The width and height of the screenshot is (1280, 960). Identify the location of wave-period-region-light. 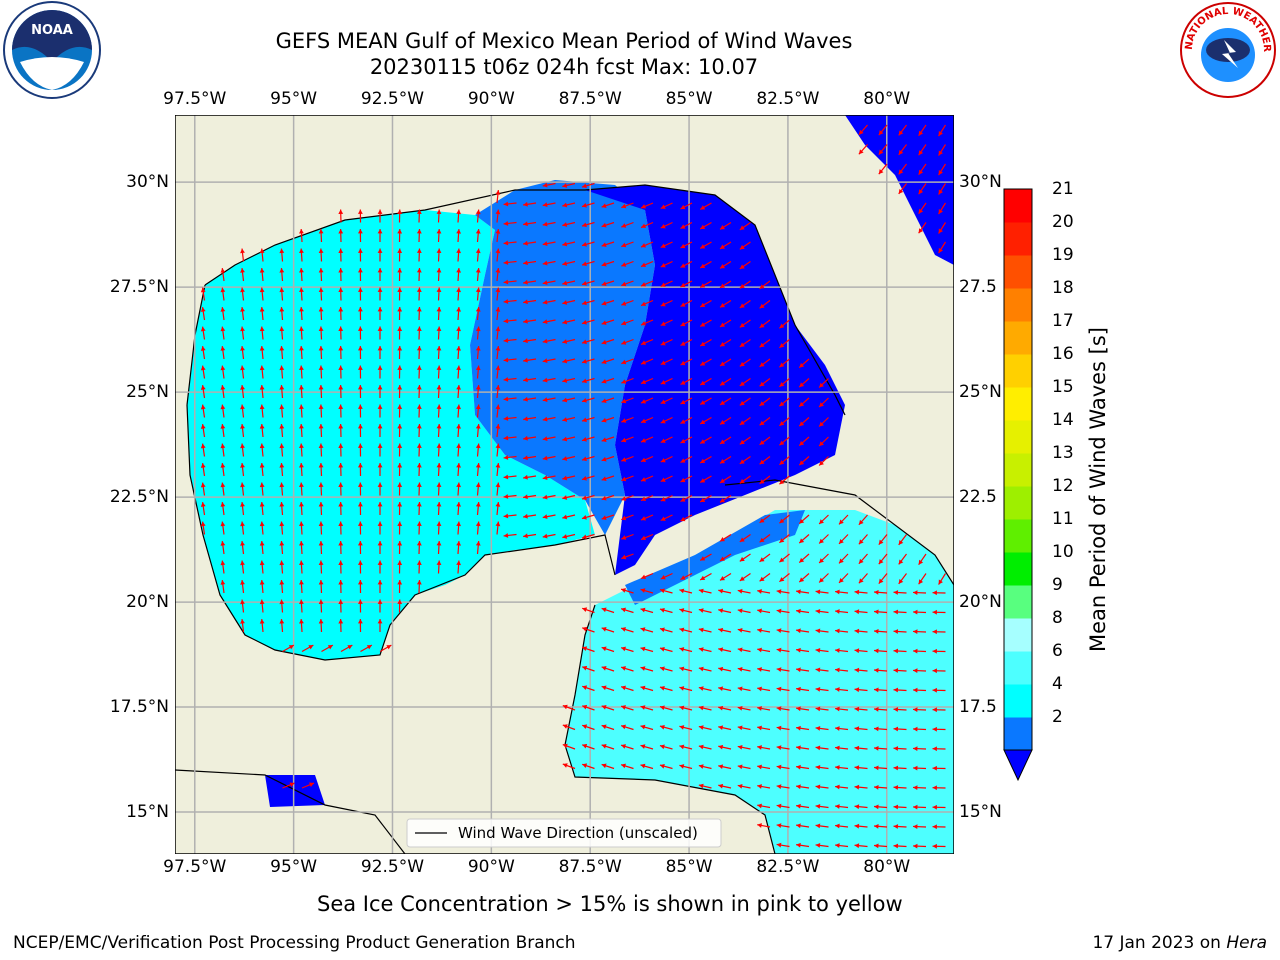
(391, 435).